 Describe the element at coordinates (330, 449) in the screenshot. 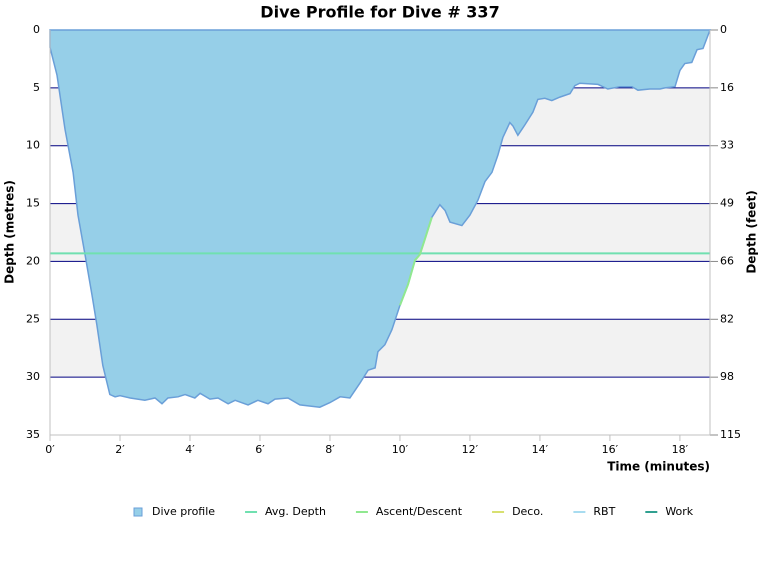

I see `x-tick-label: 8′` at that location.